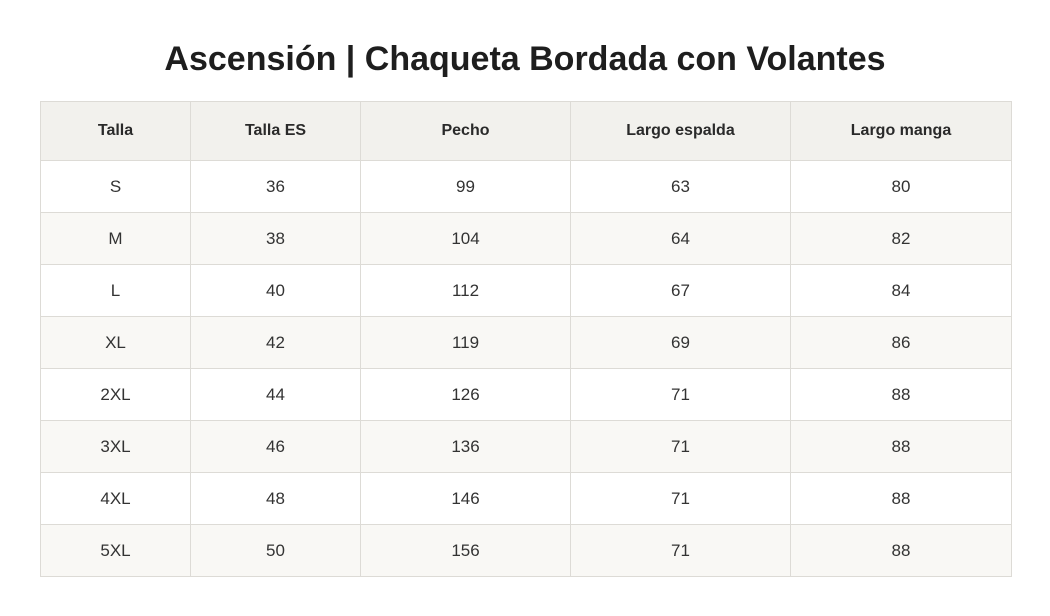  I want to click on cell-talla-es: 50, so click(275, 550).